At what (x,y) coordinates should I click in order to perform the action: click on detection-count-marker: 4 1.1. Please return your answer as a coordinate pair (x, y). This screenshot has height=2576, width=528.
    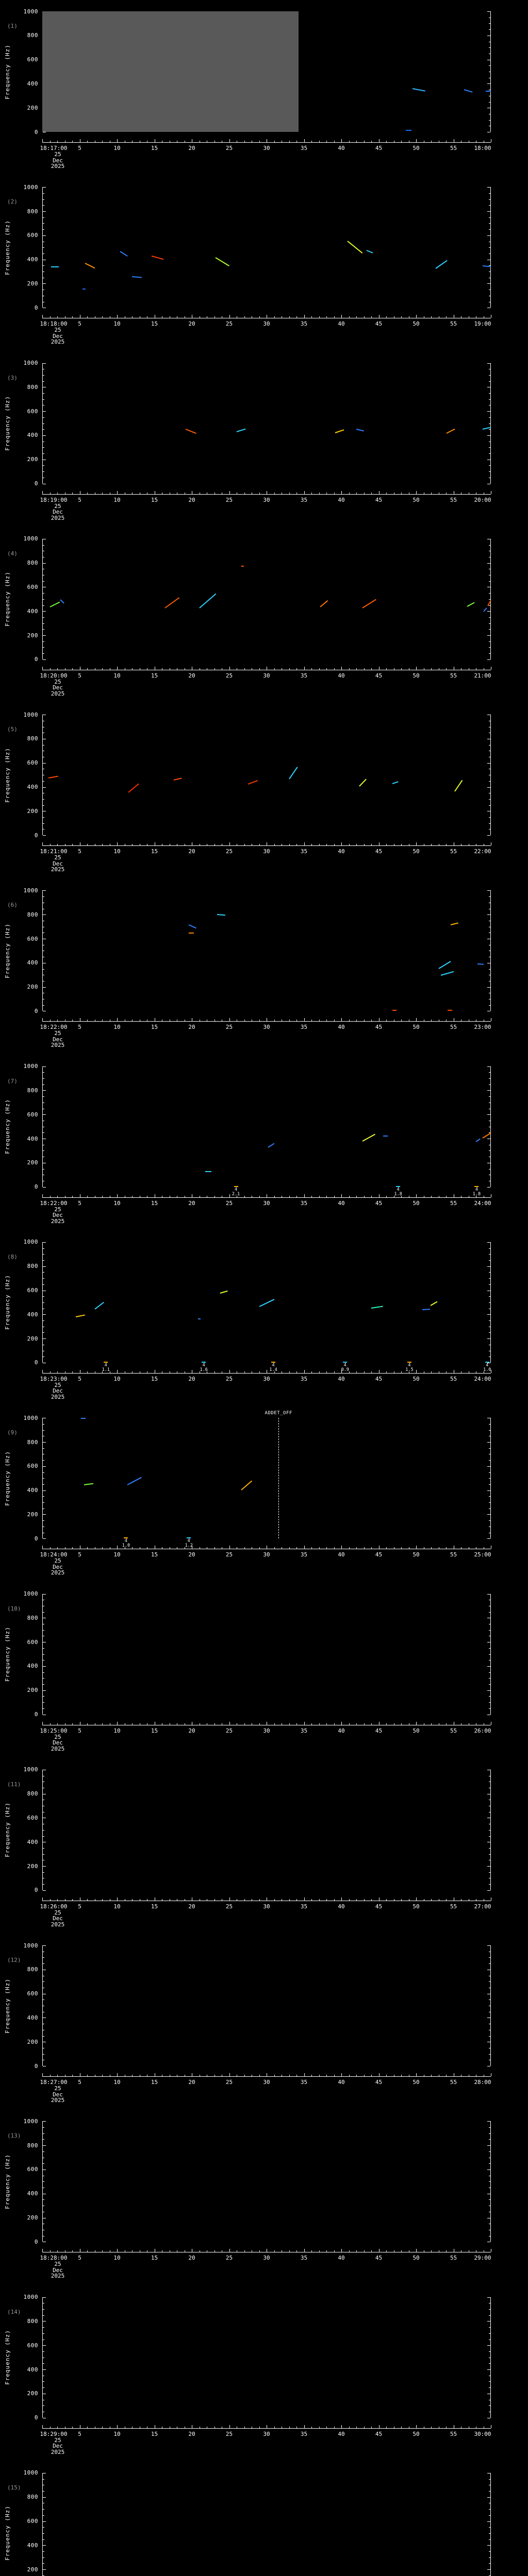
    Looking at the image, I should click on (106, 1367).